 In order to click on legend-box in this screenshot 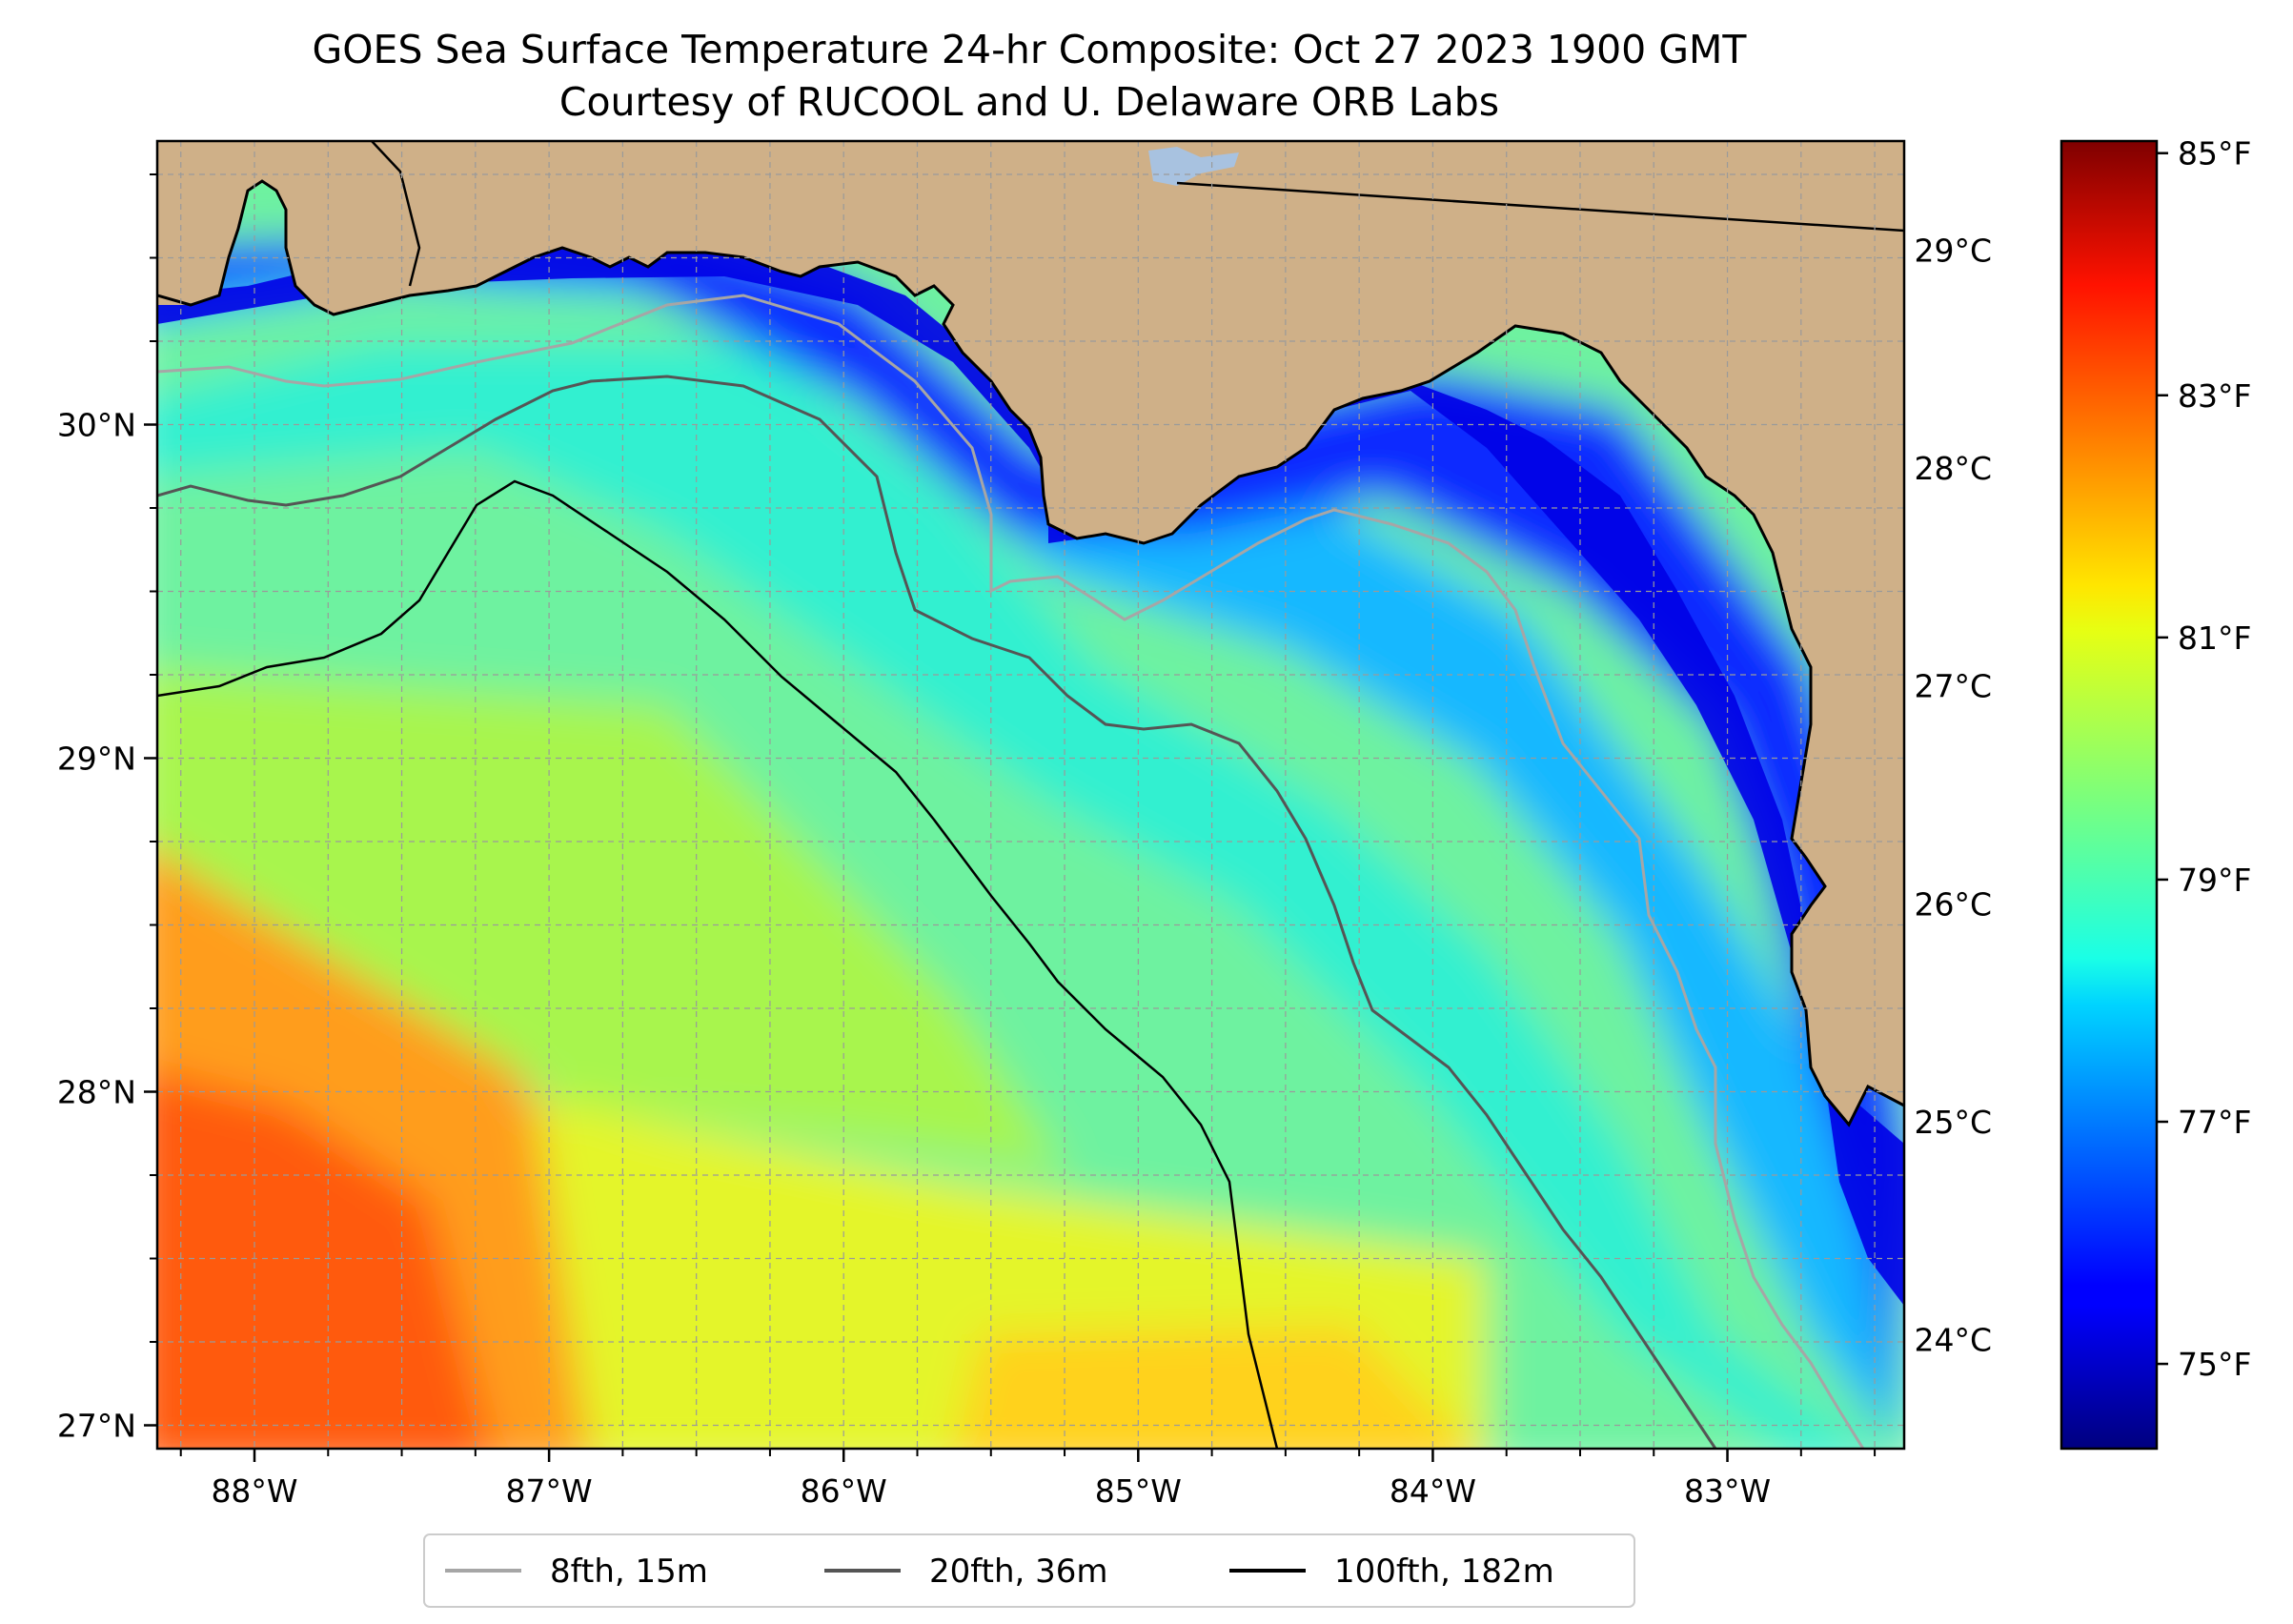, I will do `click(1029, 1570)`.